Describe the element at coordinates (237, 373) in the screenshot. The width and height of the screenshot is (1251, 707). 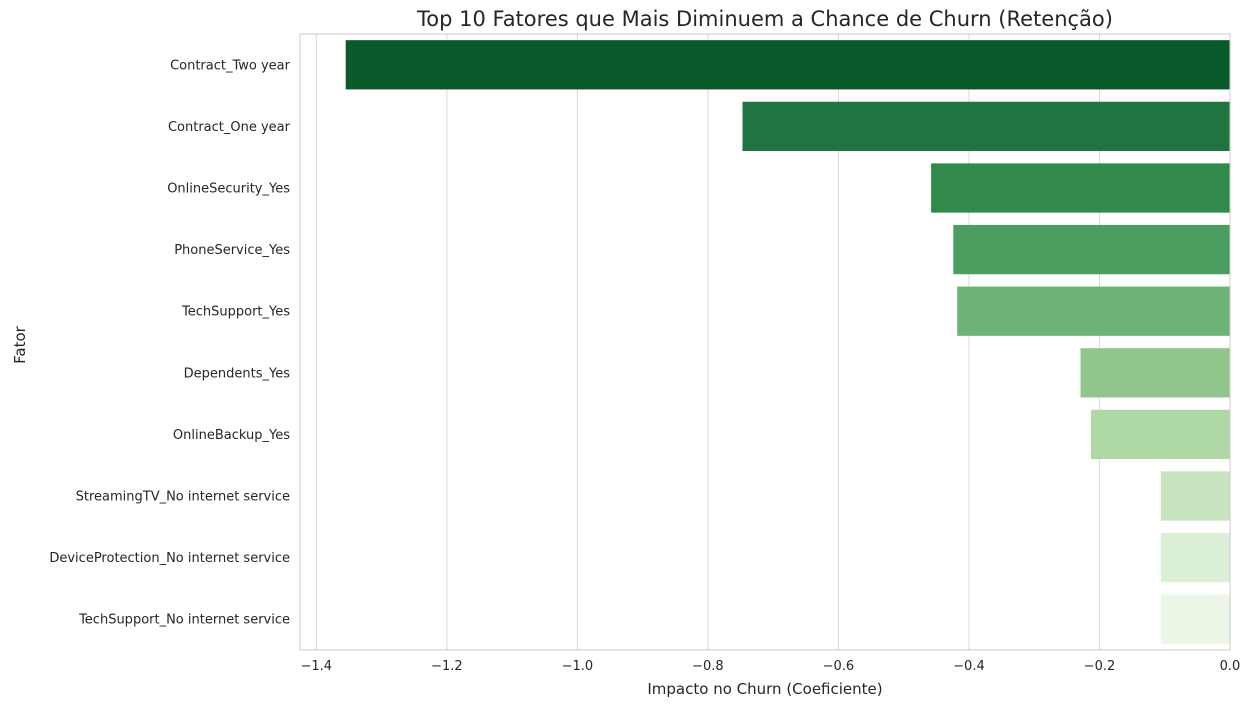
I see `y-tick-label: Dependents_Yes` at that location.